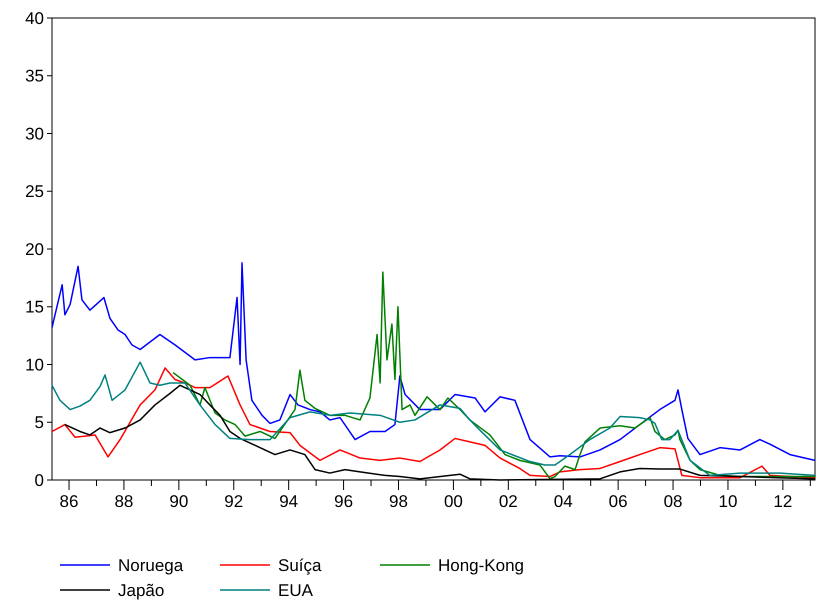 Image resolution: width=817 pixels, height=603 pixels. Describe the element at coordinates (34, 307) in the screenshot. I see `y-tick-label: 15` at that location.